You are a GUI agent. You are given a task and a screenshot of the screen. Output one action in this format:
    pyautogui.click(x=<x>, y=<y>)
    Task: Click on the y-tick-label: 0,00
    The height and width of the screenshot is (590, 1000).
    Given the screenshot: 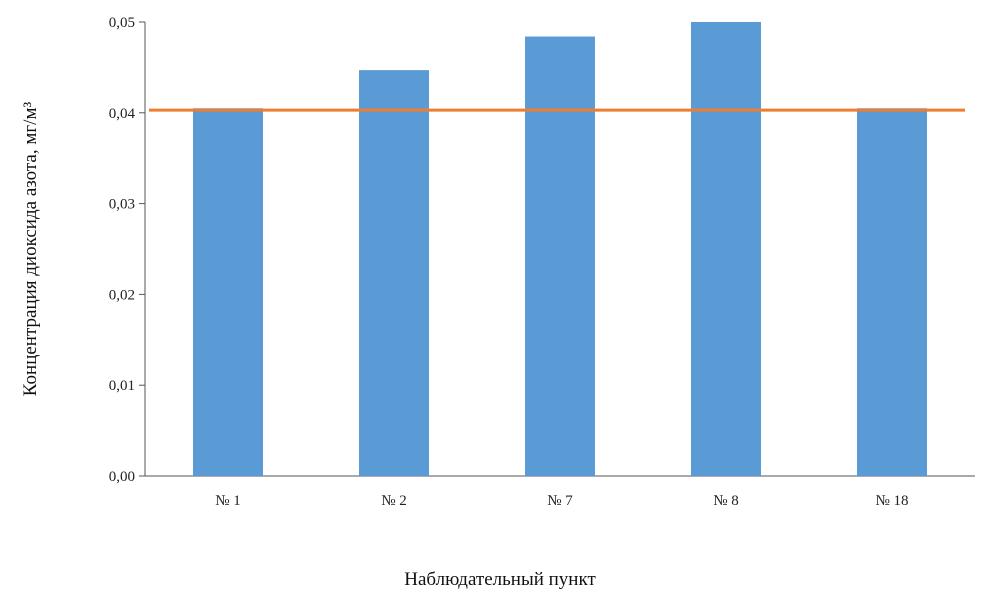 What is the action you would take?
    pyautogui.click(x=122, y=477)
    